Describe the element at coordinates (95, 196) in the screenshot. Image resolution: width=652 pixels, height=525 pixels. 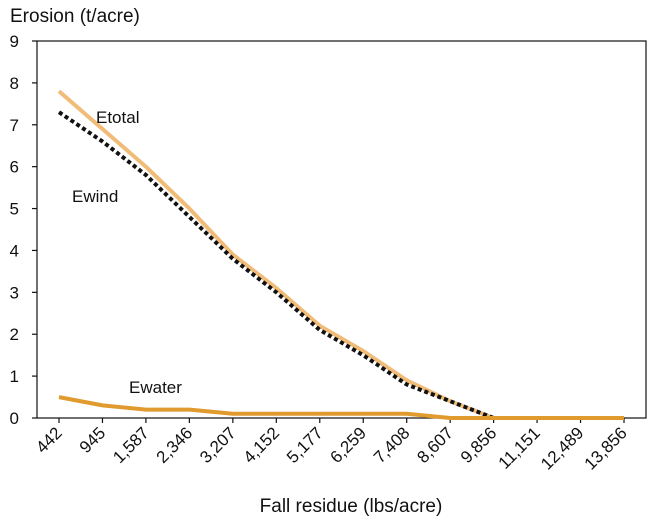
I see `series-label-ewind: Ewind` at that location.